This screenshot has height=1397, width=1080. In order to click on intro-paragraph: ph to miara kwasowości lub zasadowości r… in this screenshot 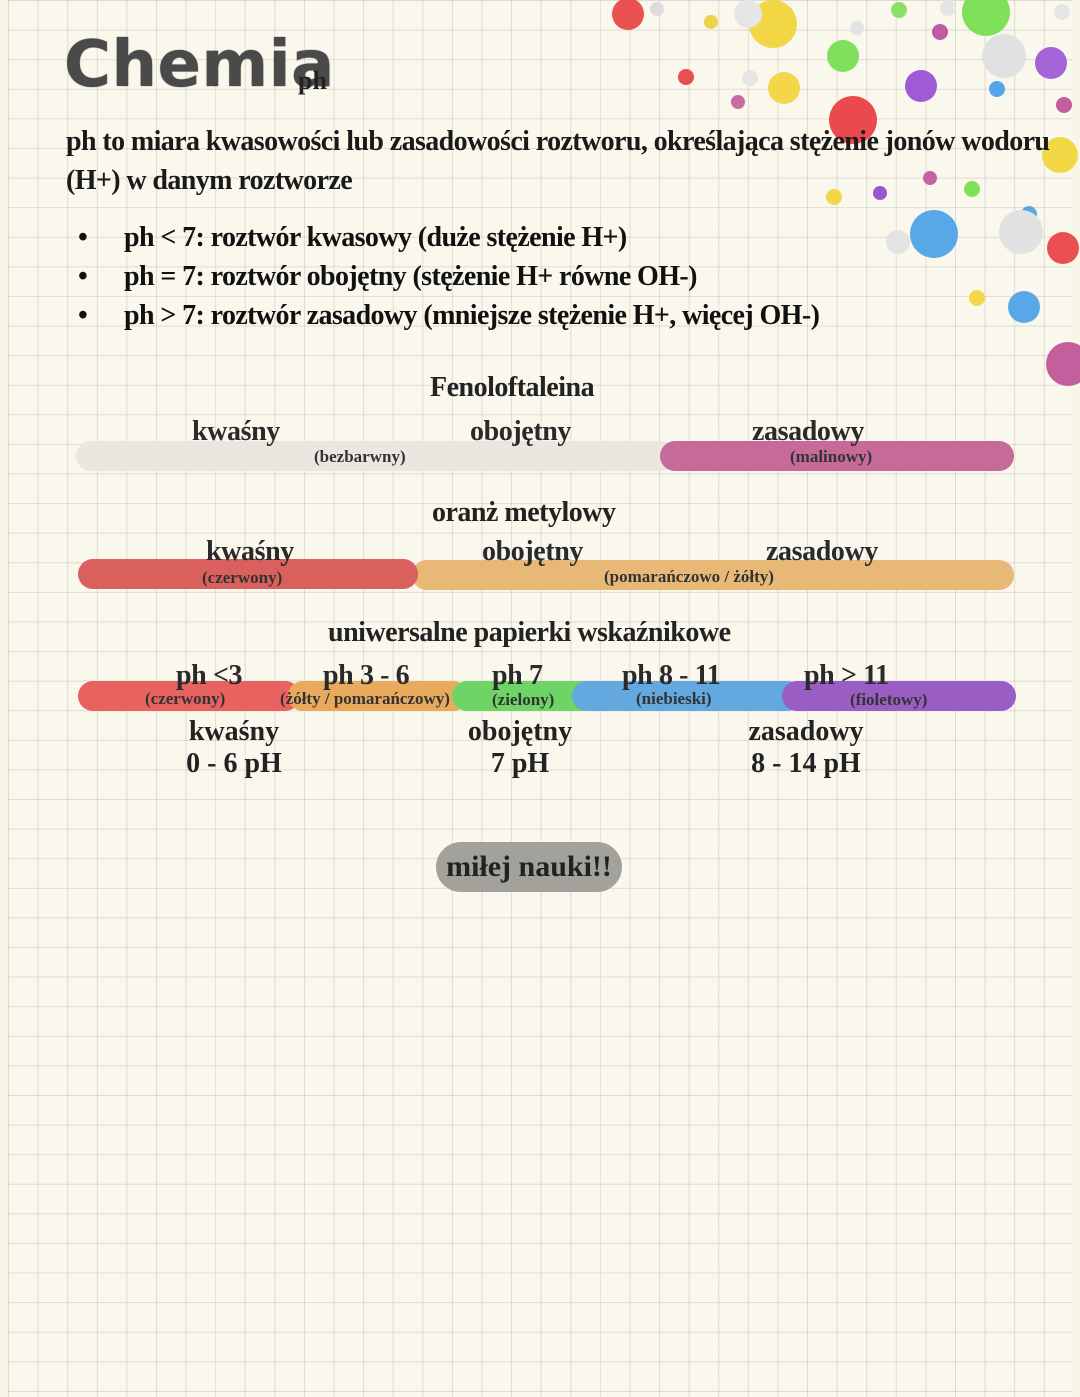, I will do `click(558, 161)`.